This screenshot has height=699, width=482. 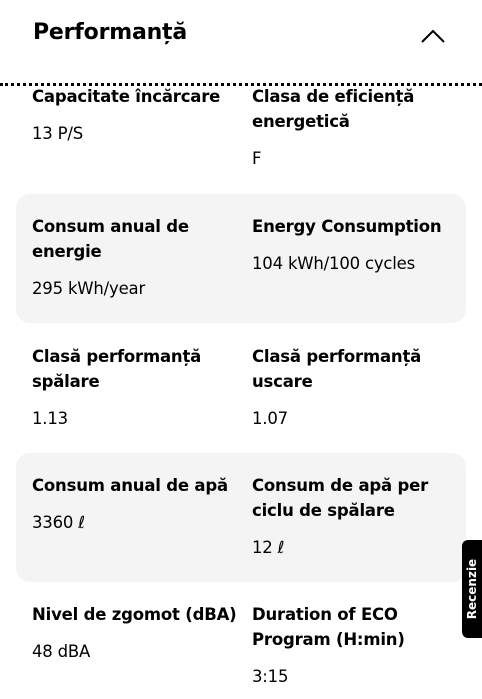 What do you see at coordinates (334, 263) in the screenshot?
I see `spec-value: 104 kWh/100 cycles` at bounding box center [334, 263].